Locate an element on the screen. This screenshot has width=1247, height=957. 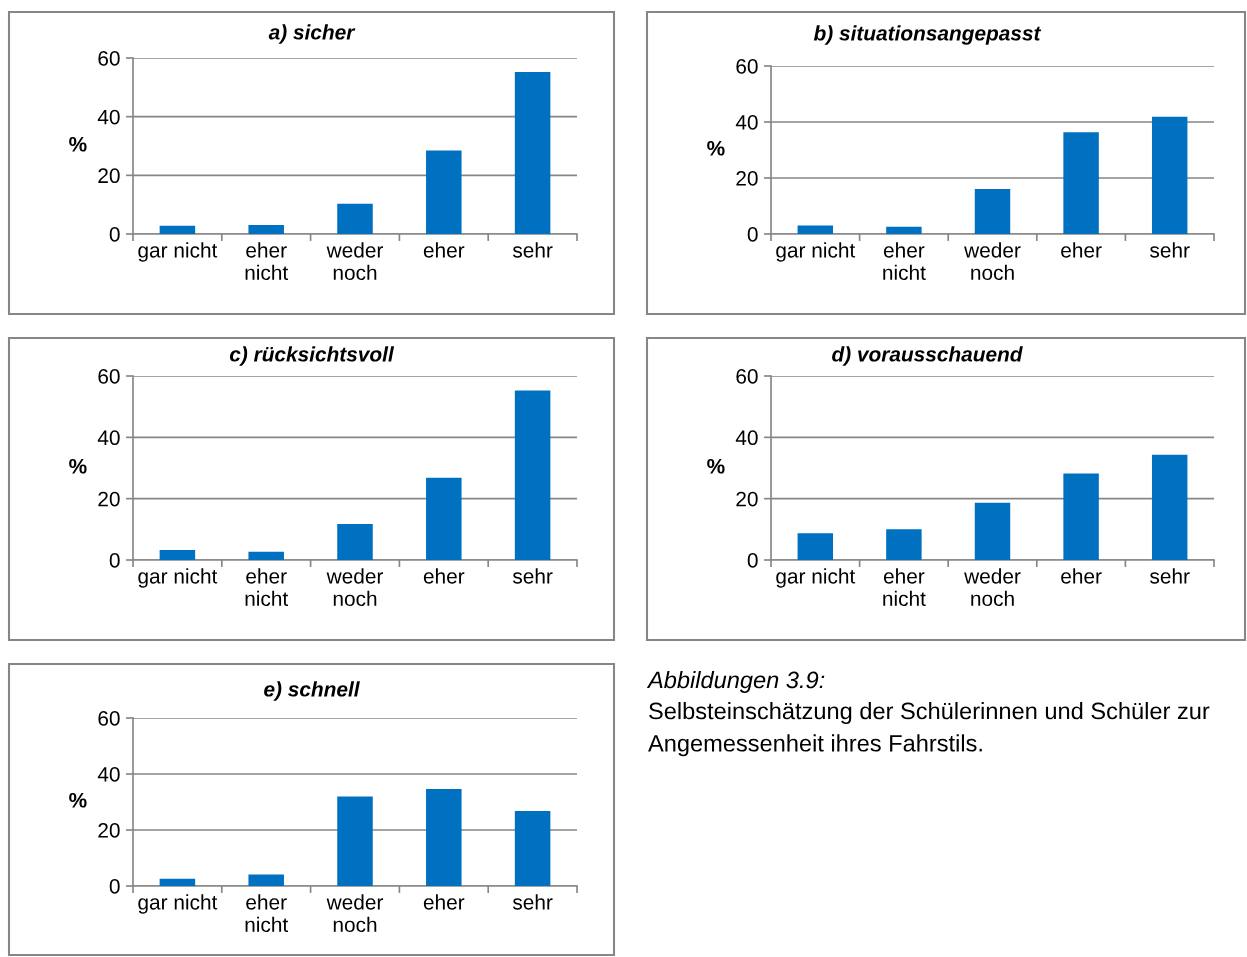
chart-title: a) sicher is located at coordinates (312, 34).